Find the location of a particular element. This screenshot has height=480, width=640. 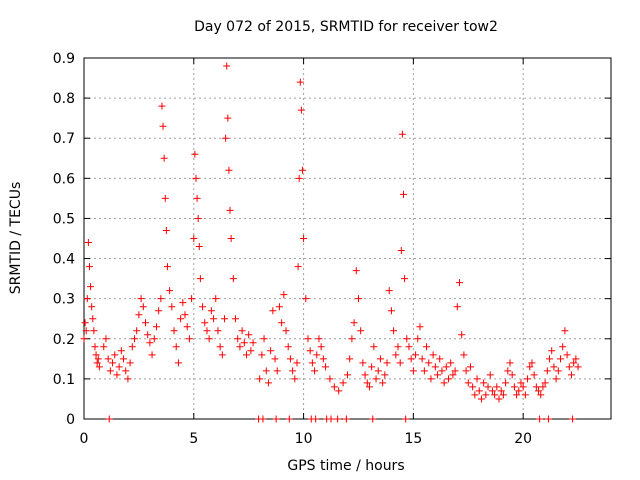

y-tick-label: 0.4 is located at coordinates (64, 260).